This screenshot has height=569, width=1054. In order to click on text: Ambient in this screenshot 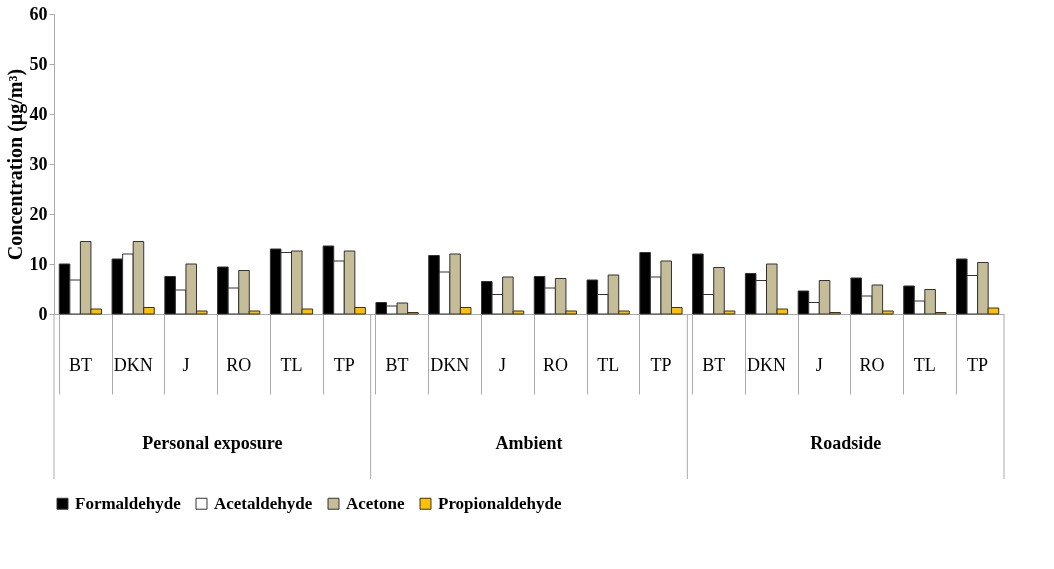, I will do `click(529, 443)`.